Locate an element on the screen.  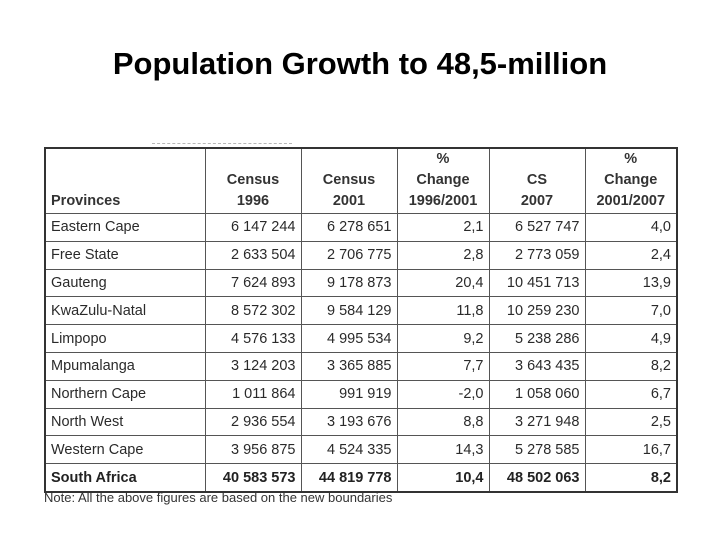
value-cell: 6 278 651 is located at coordinates (349, 227).